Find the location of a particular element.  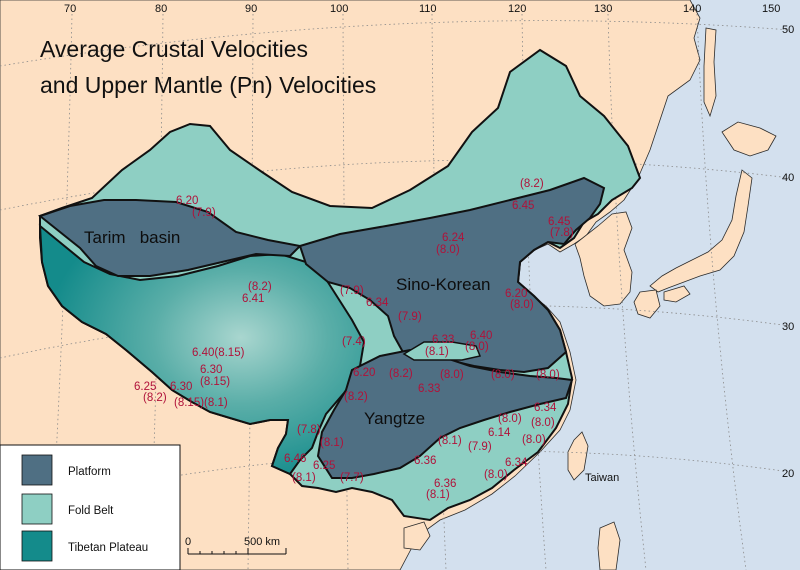

velocity-label: (8.15) is located at coordinates (215, 382).